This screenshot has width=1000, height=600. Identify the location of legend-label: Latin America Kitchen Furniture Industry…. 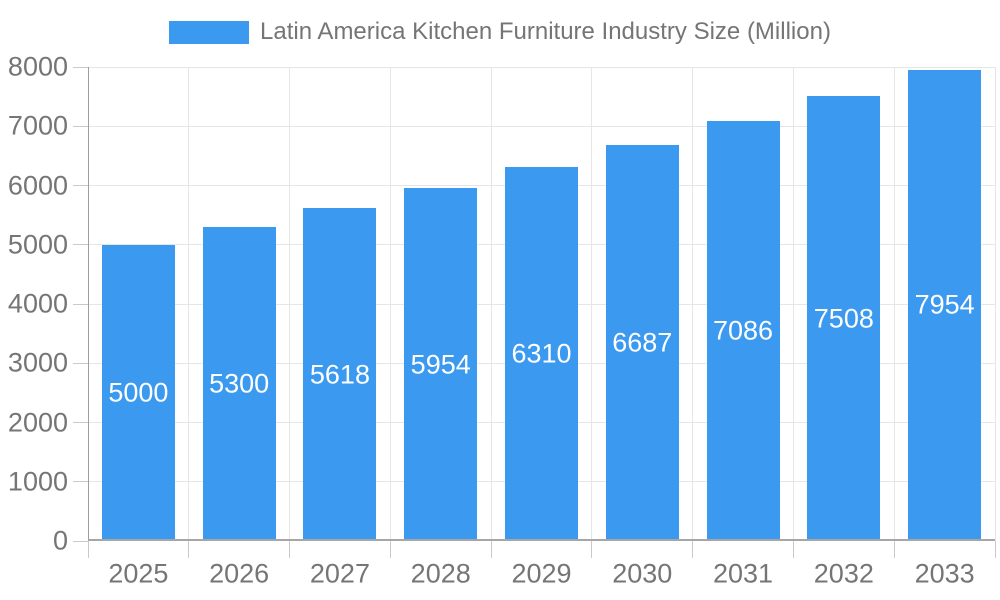
(545, 31).